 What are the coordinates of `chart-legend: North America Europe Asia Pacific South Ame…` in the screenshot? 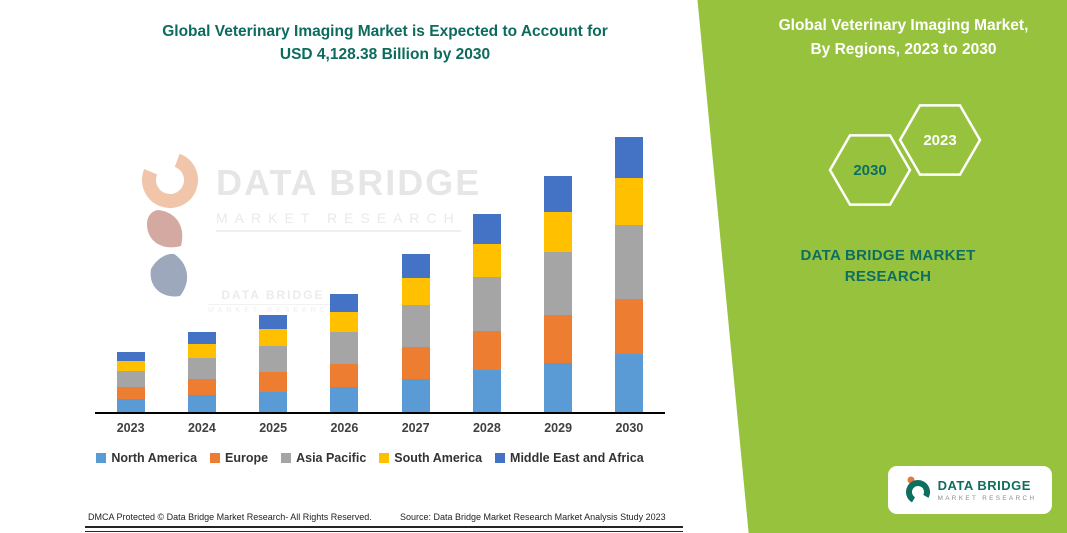 It's located at (370, 458).